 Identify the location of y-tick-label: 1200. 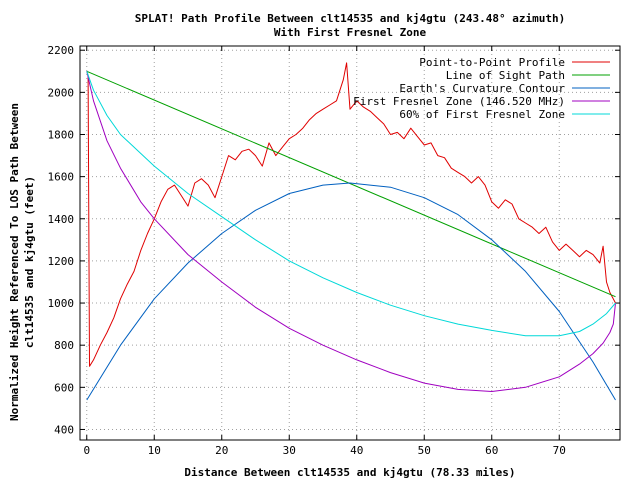
(61, 261).